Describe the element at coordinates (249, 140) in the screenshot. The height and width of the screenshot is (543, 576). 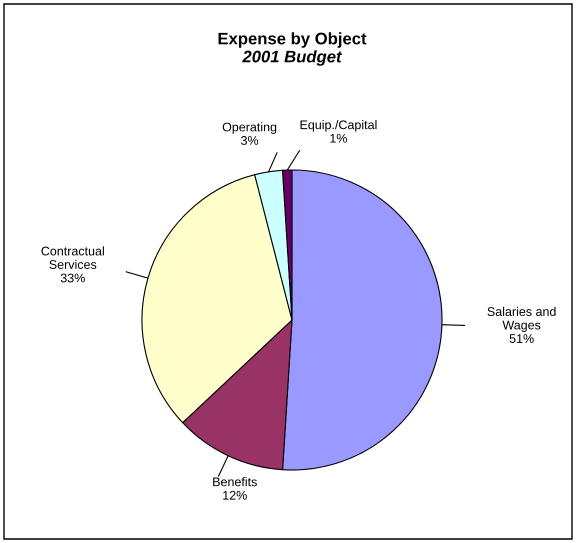
I see `data-label: 3%` at that location.